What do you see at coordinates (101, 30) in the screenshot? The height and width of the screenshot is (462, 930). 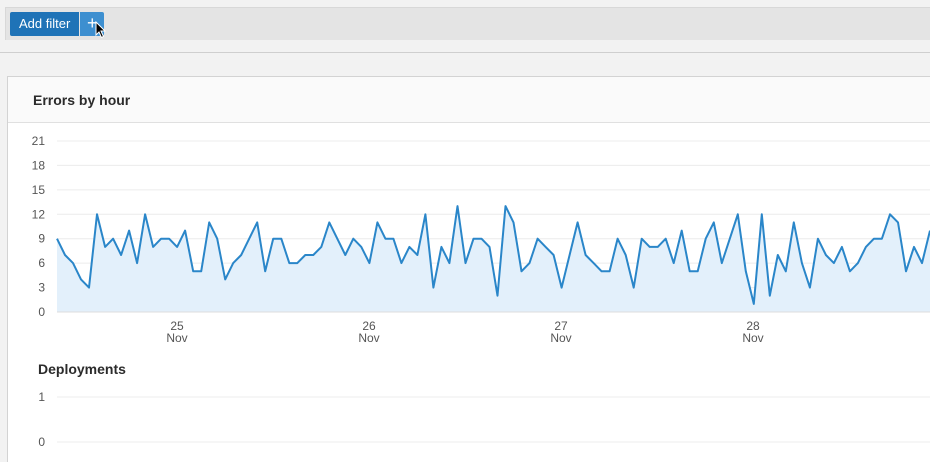 I see `mouse-cursor-icon` at bounding box center [101, 30].